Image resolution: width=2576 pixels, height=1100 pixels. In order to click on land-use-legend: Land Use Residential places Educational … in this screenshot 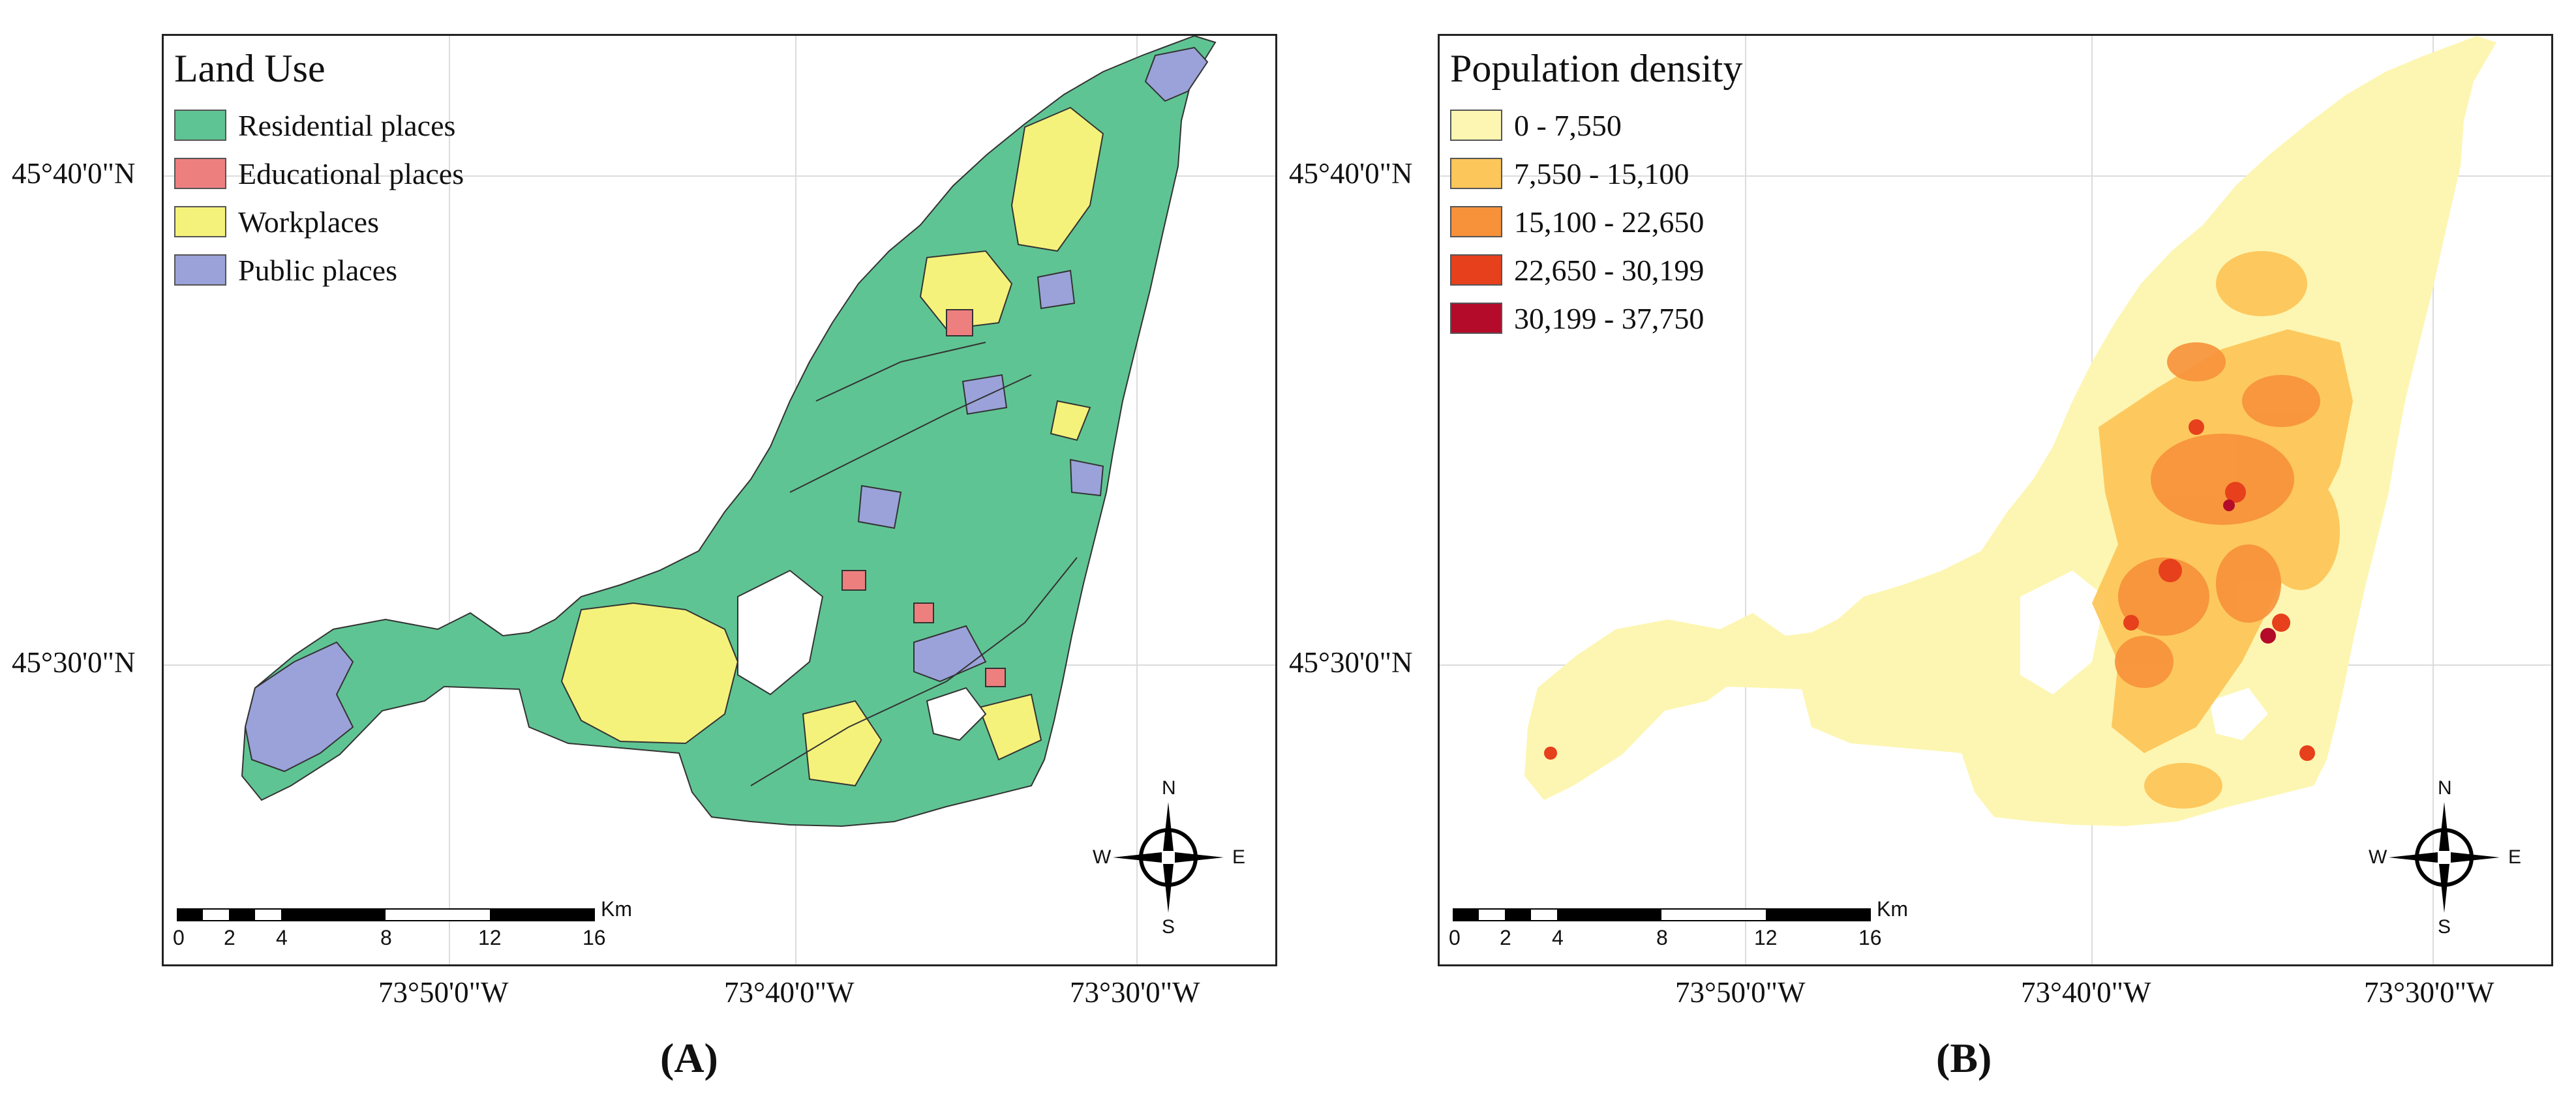, I will do `click(319, 171)`.